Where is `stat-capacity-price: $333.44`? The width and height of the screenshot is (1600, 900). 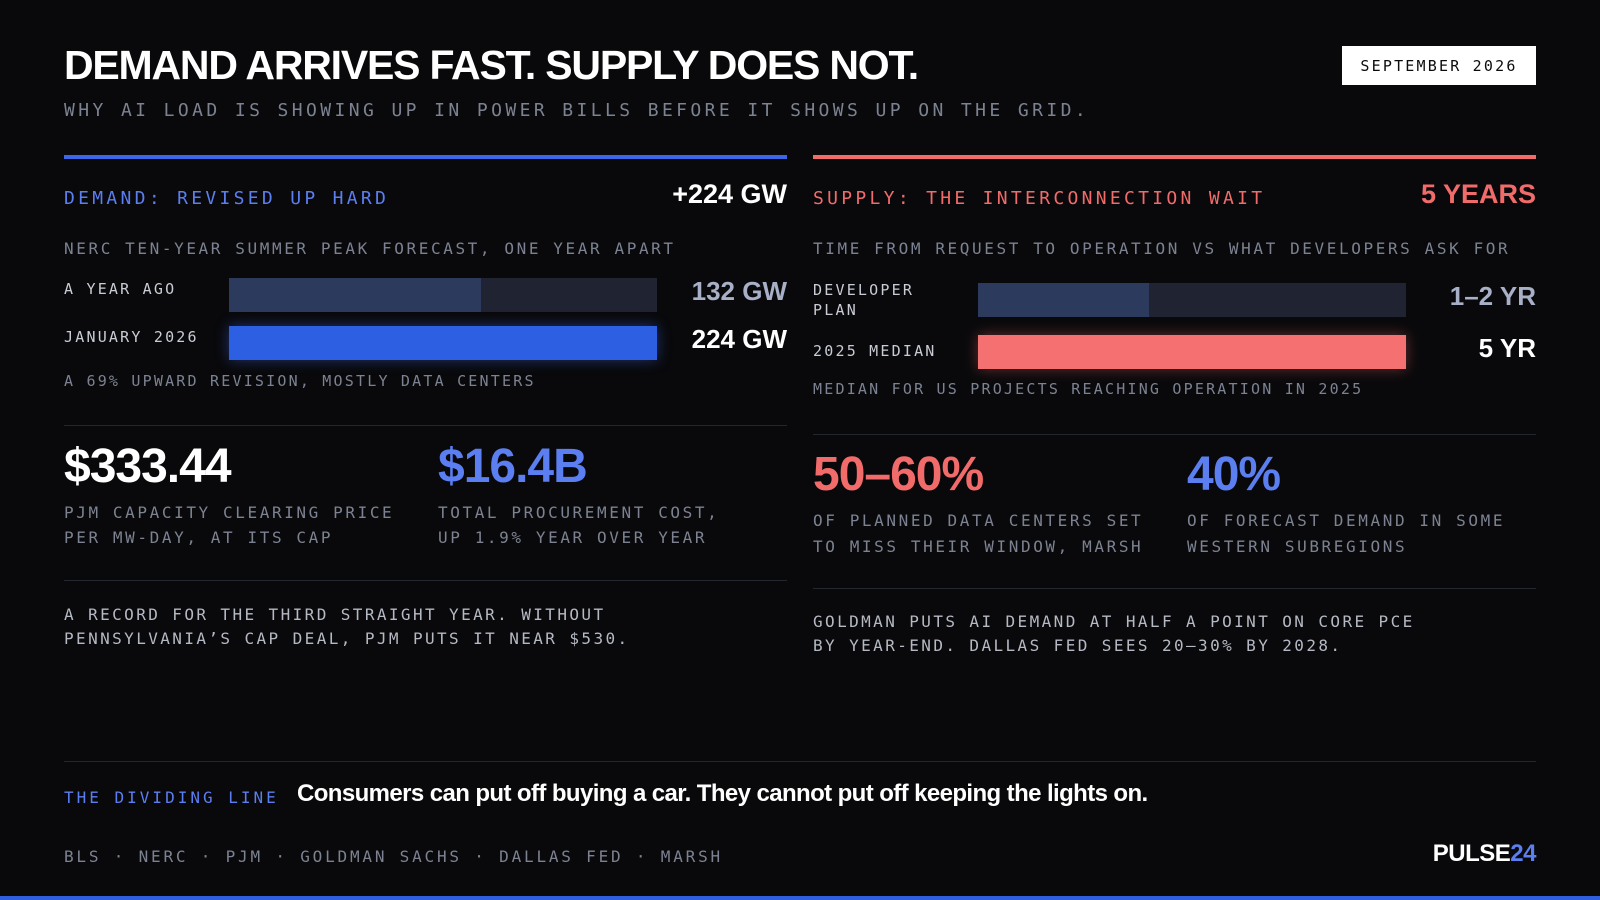
stat-capacity-price: $333.44 is located at coordinates (148, 466).